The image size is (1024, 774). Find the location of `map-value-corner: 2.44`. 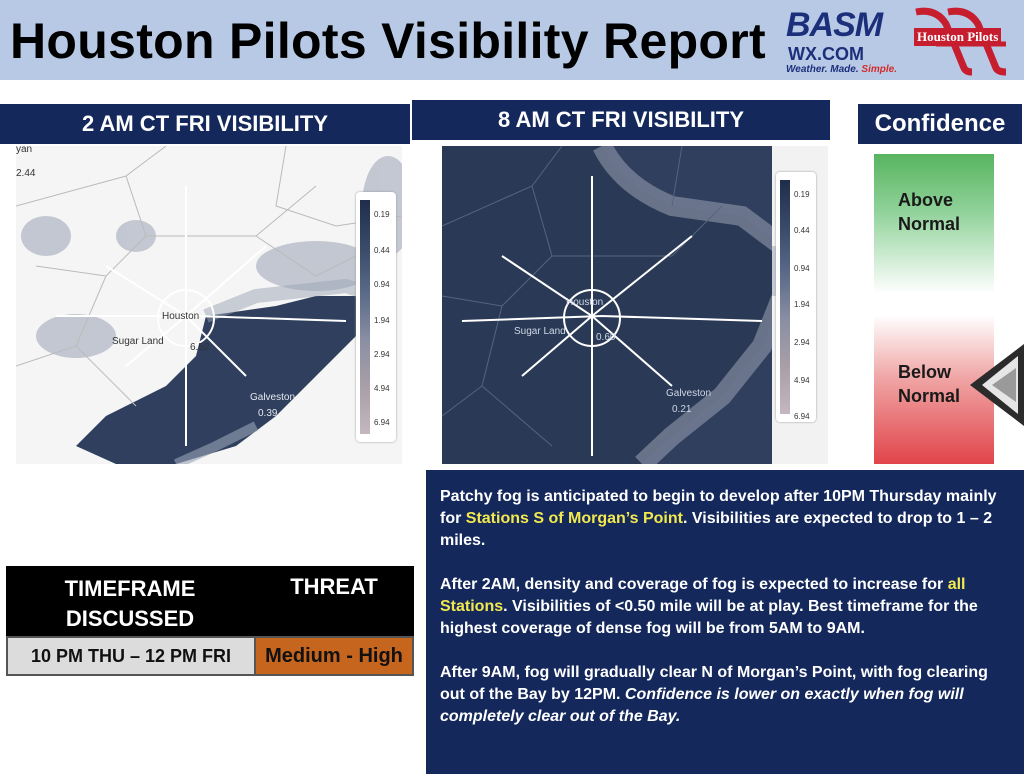

map-value-corner: 2.44 is located at coordinates (26, 173).